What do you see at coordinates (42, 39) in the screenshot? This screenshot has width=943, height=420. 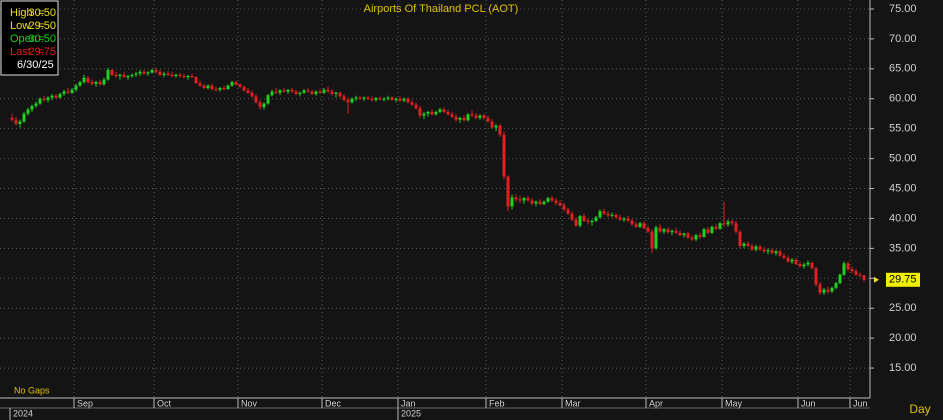 I see `info-value: 30.50` at bounding box center [42, 39].